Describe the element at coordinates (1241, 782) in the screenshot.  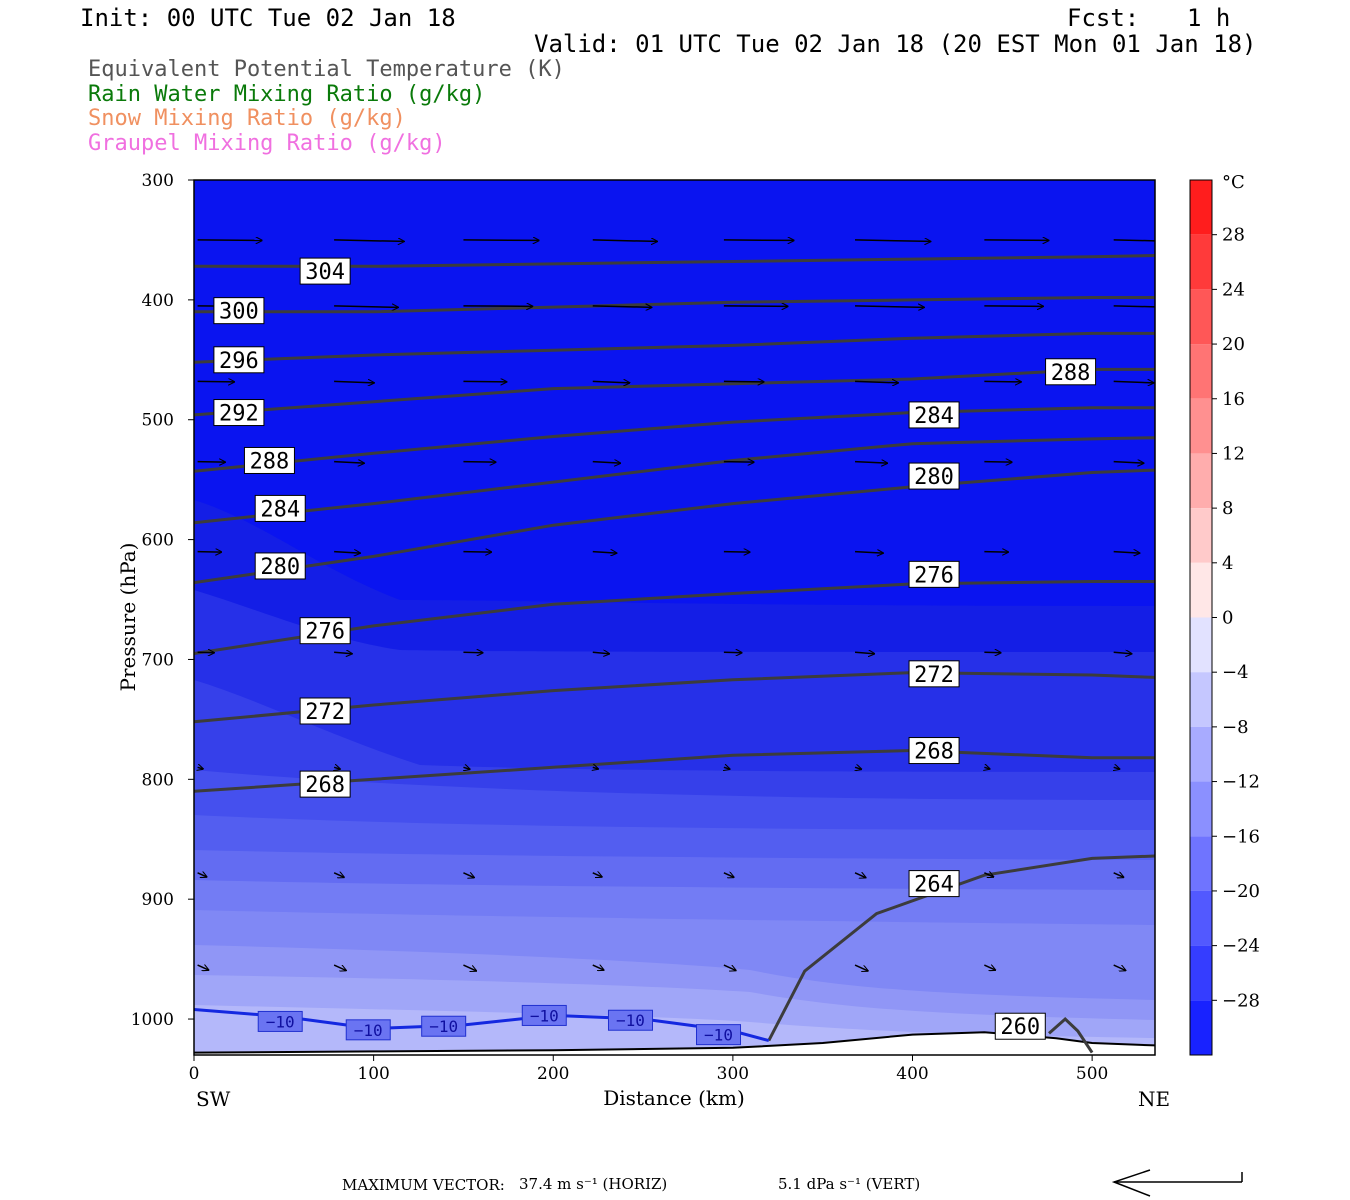
I see `colorbar-tick-label: −12` at that location.